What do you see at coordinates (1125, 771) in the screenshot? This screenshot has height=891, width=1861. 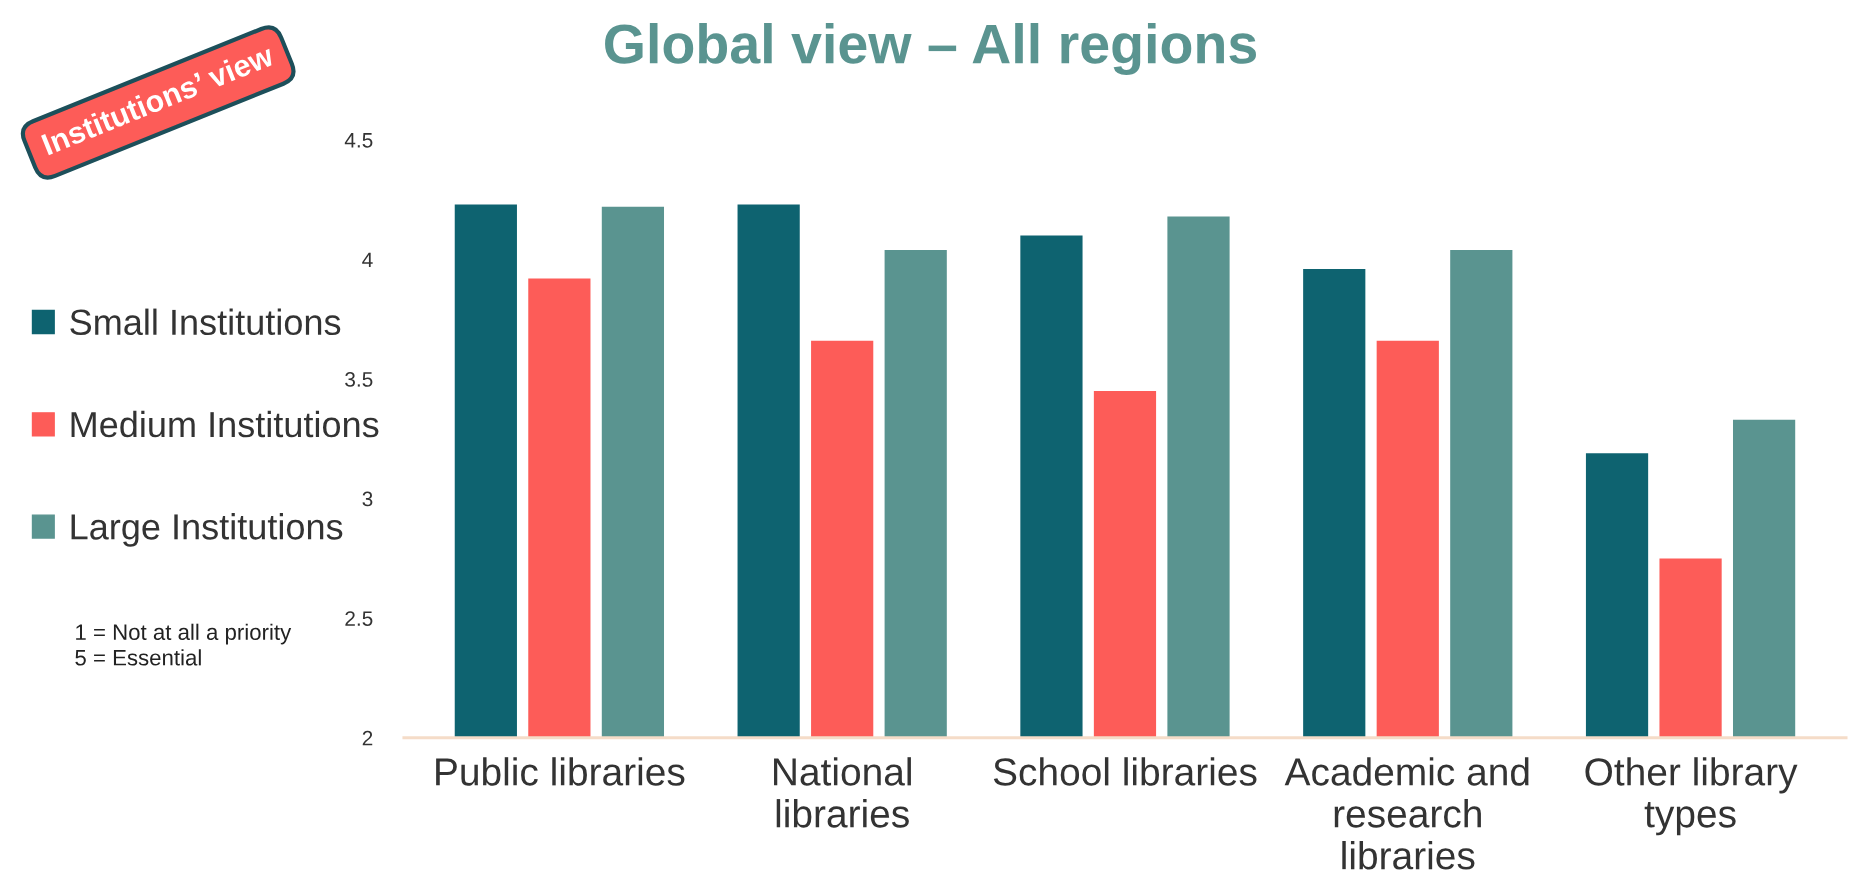 I see `x-tick-label: School libraries` at bounding box center [1125, 771].